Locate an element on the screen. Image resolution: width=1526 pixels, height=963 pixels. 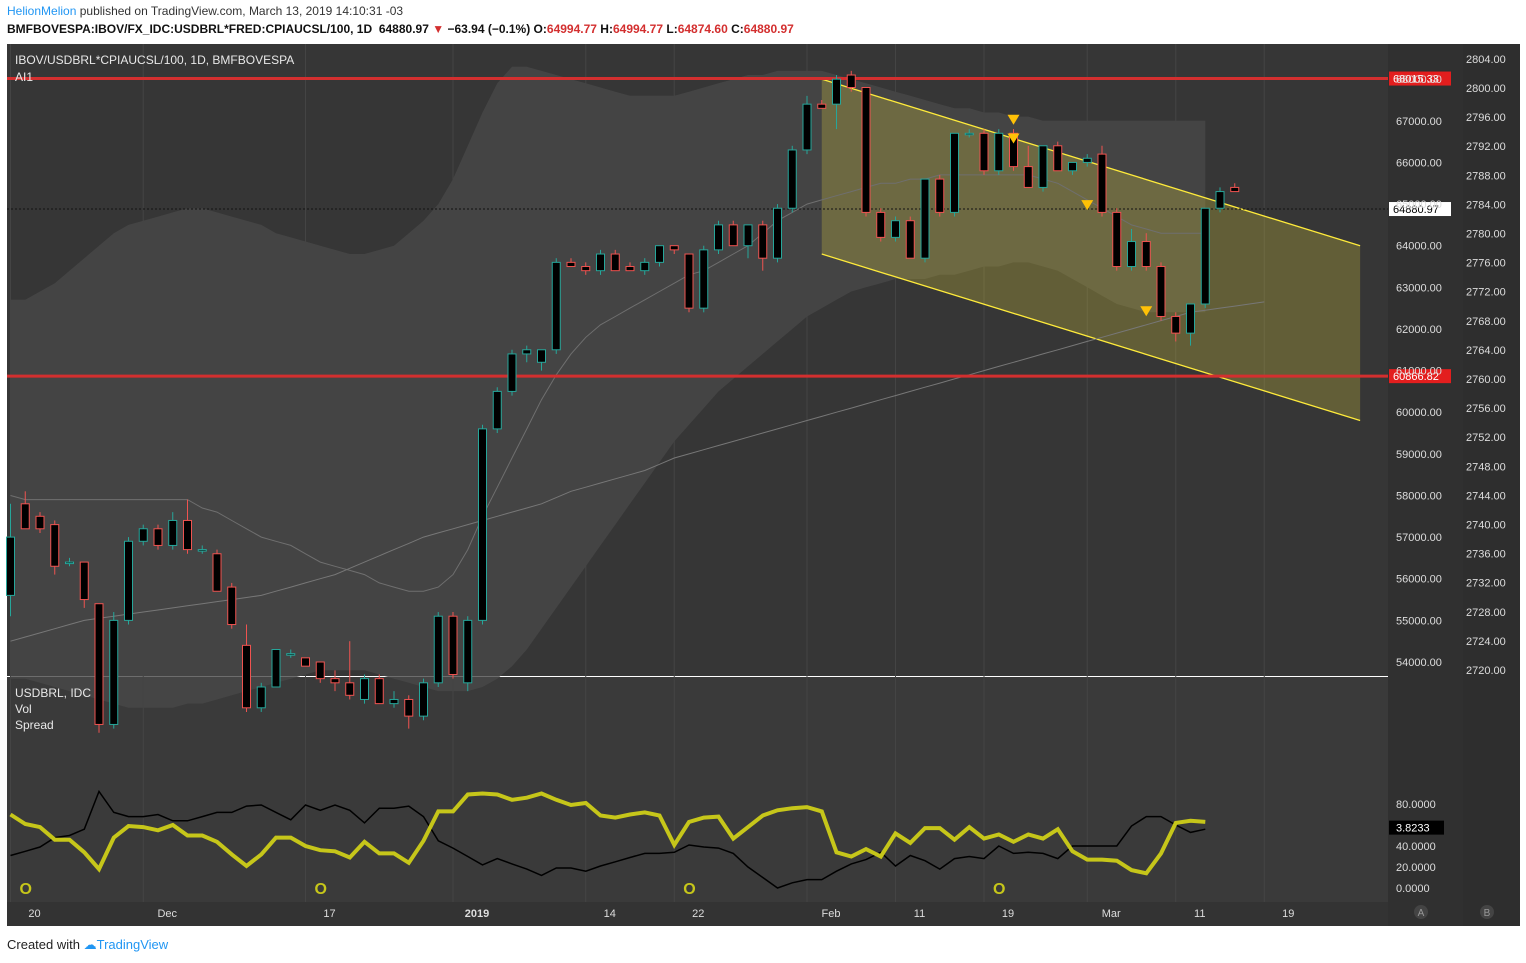
signal-marker-icon is located at coordinates (1146, 311).